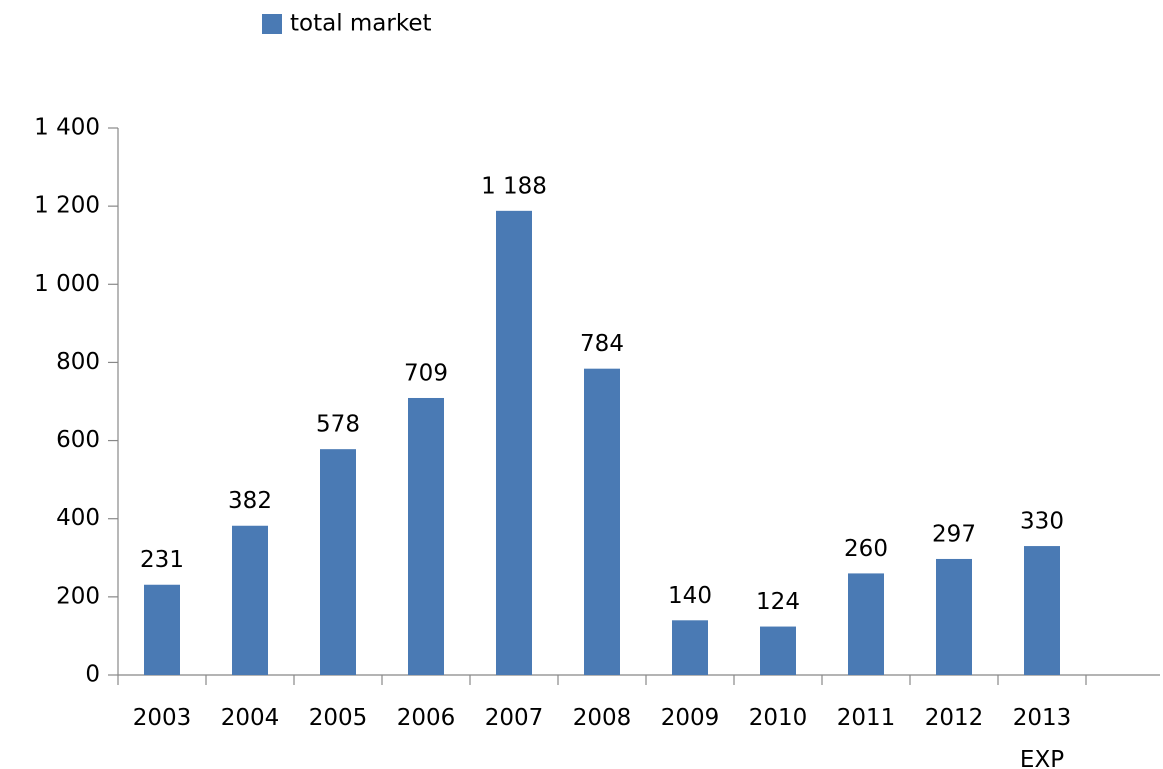 The width and height of the screenshot is (1163, 769). What do you see at coordinates (162, 560) in the screenshot?
I see `value-label: 231` at bounding box center [162, 560].